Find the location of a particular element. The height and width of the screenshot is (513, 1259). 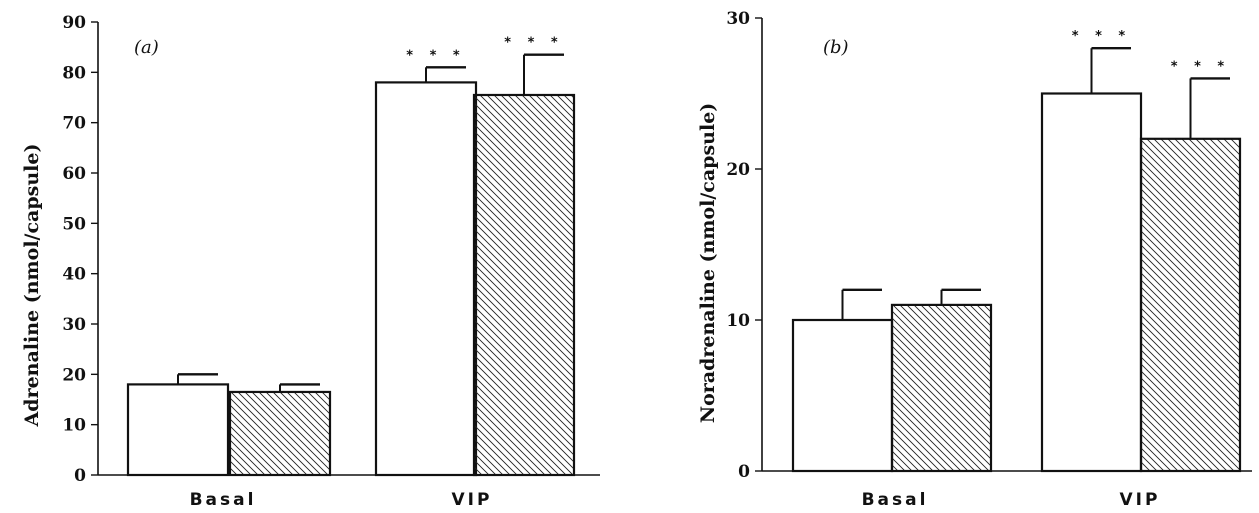

panel-b-y-tick-label: 10 is located at coordinates (738, 321).